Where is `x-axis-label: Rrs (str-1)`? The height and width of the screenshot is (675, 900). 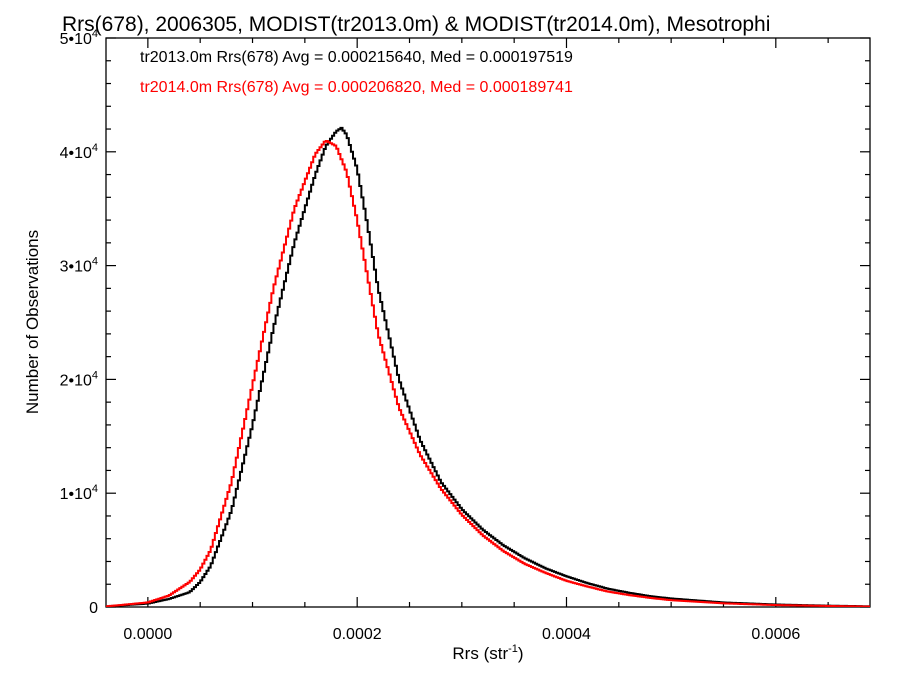
x-axis-label: Rrs (str-1) is located at coordinates (487, 653).